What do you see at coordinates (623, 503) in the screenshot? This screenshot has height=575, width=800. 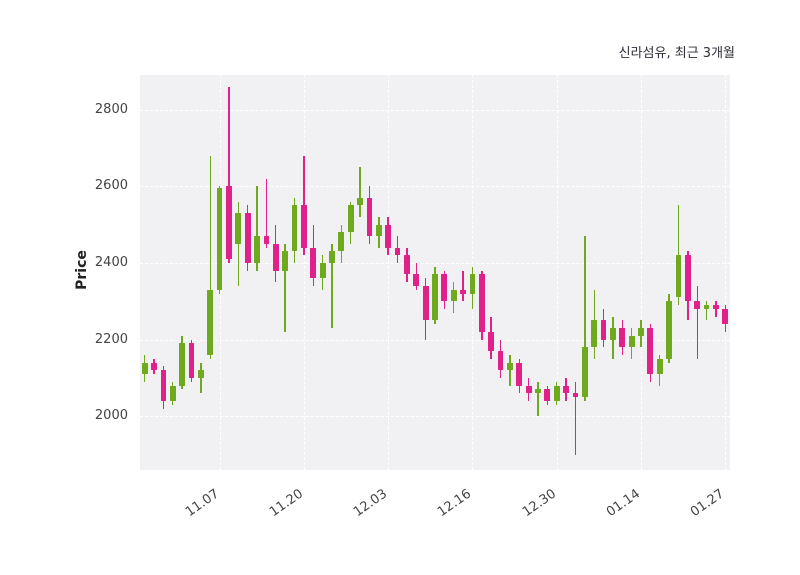 I see `x-tick-label: 01.14` at bounding box center [623, 503].